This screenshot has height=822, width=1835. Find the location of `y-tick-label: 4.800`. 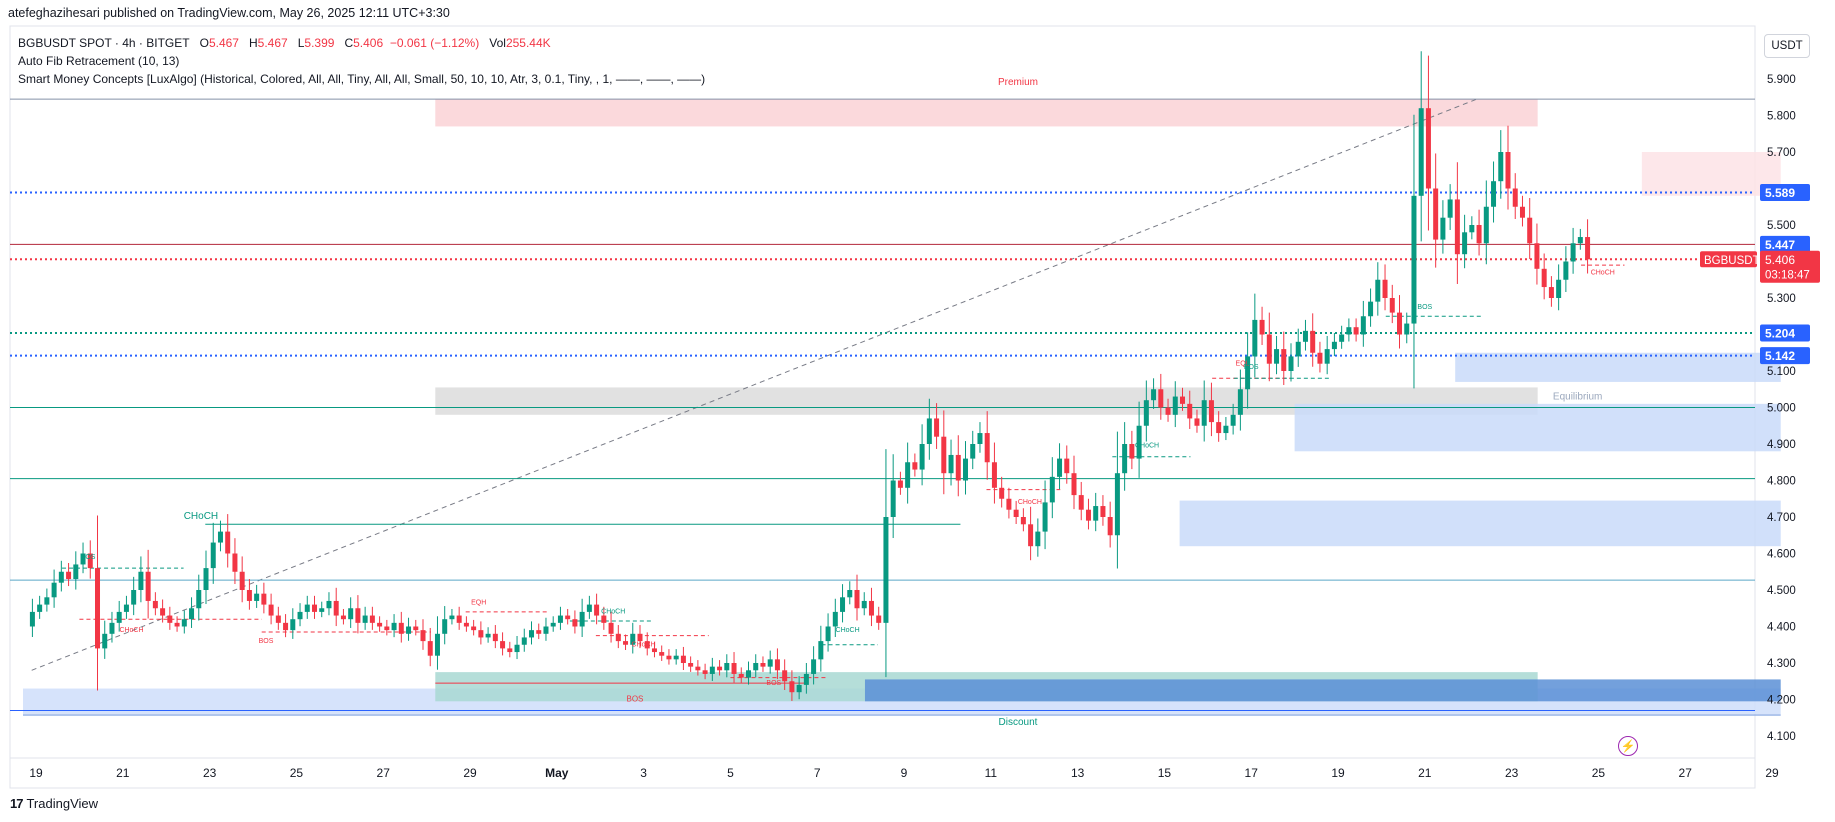

y-tick-label: 4.800 is located at coordinates (1781, 482).